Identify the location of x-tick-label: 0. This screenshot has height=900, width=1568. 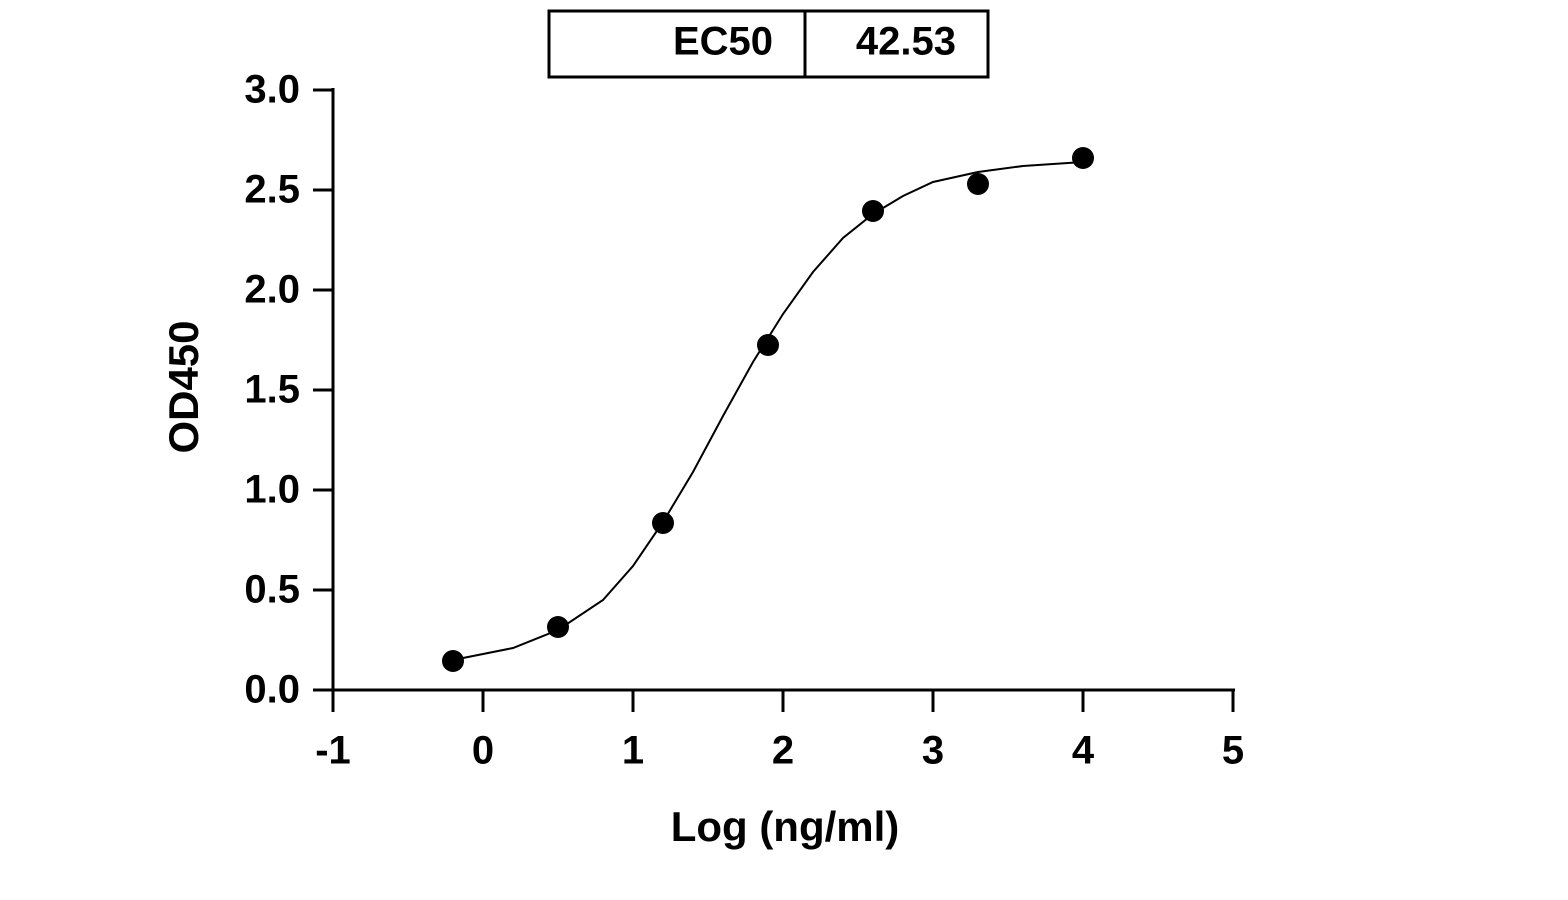
(483, 751).